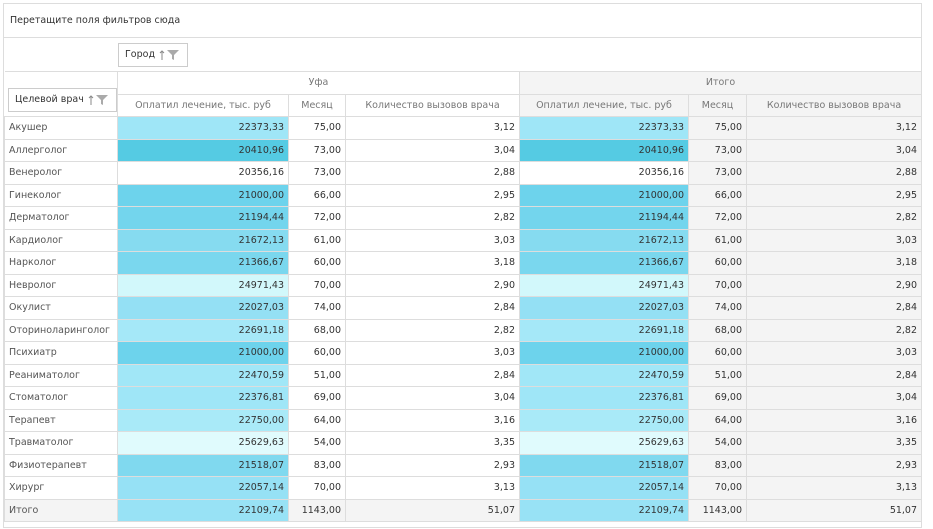 This screenshot has width=933, height=529. Describe the element at coordinates (317, 465) in the screenshot. I see `cell: 83,00` at that location.